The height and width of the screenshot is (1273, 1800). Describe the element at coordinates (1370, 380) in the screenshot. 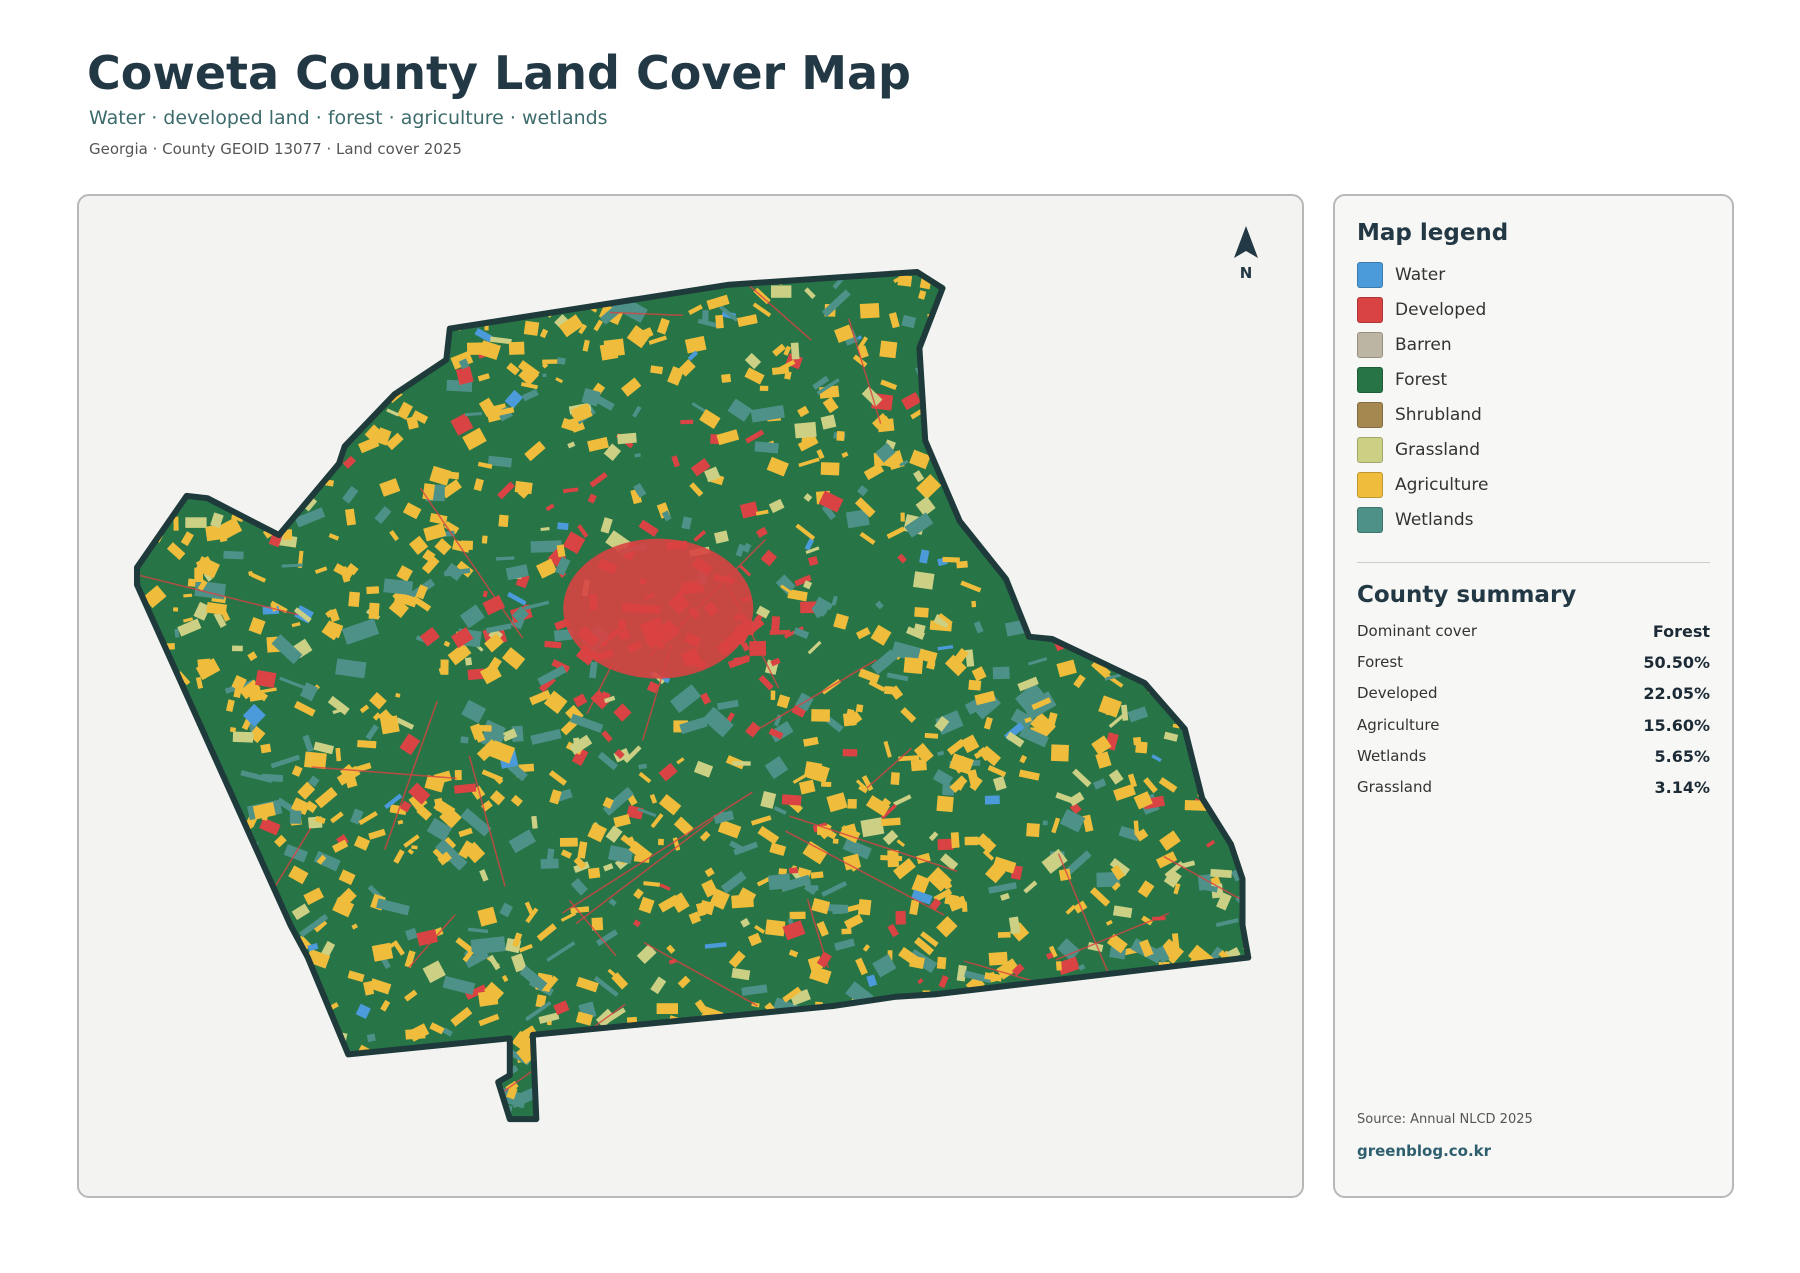

I see `legend-swatch` at that location.